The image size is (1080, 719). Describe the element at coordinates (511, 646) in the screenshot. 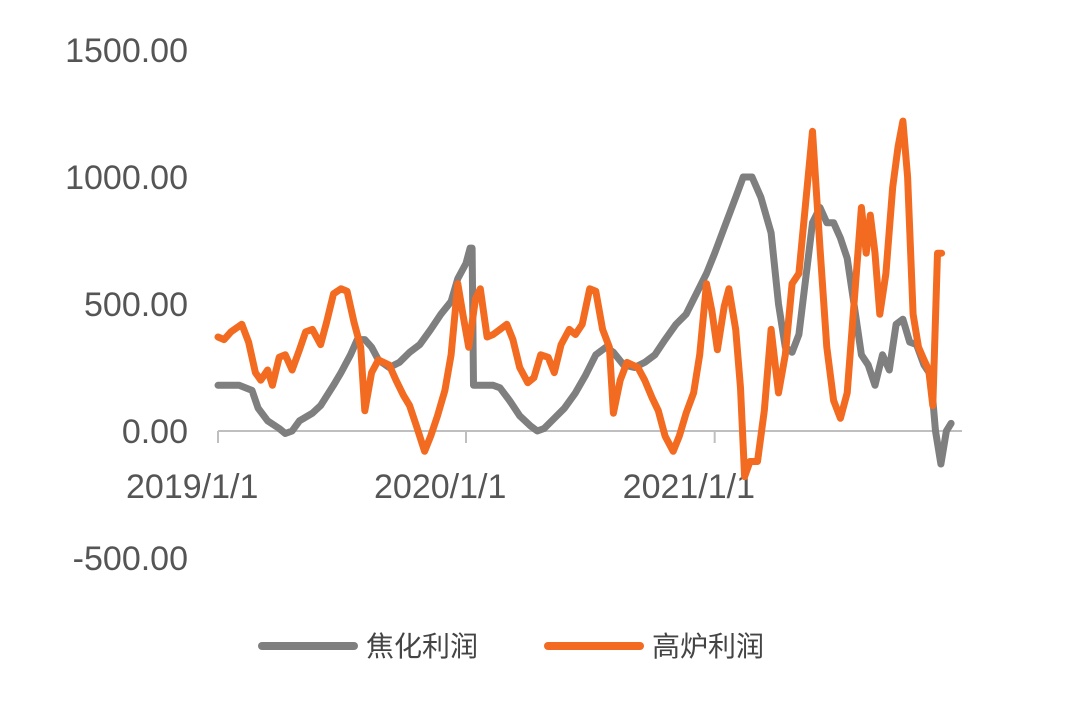

I see `legend: 焦化利润 高炉利润` at that location.